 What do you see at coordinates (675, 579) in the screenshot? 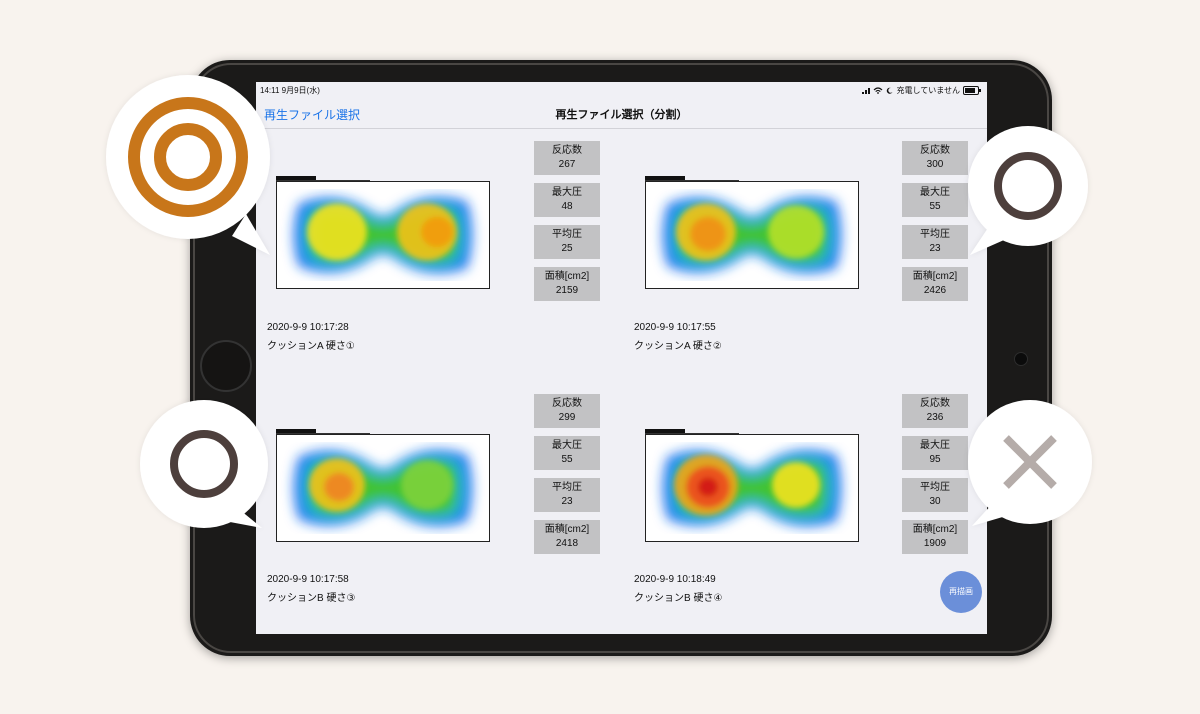
I see `record-timestamp: 2020-9-9 10:18:49` at bounding box center [675, 579].